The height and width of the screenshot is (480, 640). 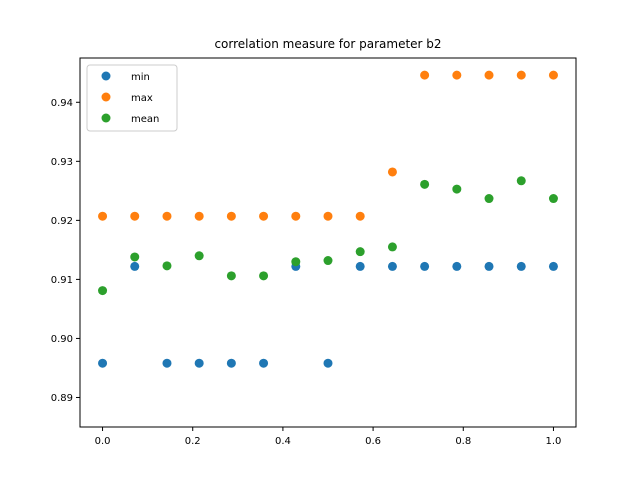 I want to click on y-tick-label: 0.91, so click(x=62, y=280).